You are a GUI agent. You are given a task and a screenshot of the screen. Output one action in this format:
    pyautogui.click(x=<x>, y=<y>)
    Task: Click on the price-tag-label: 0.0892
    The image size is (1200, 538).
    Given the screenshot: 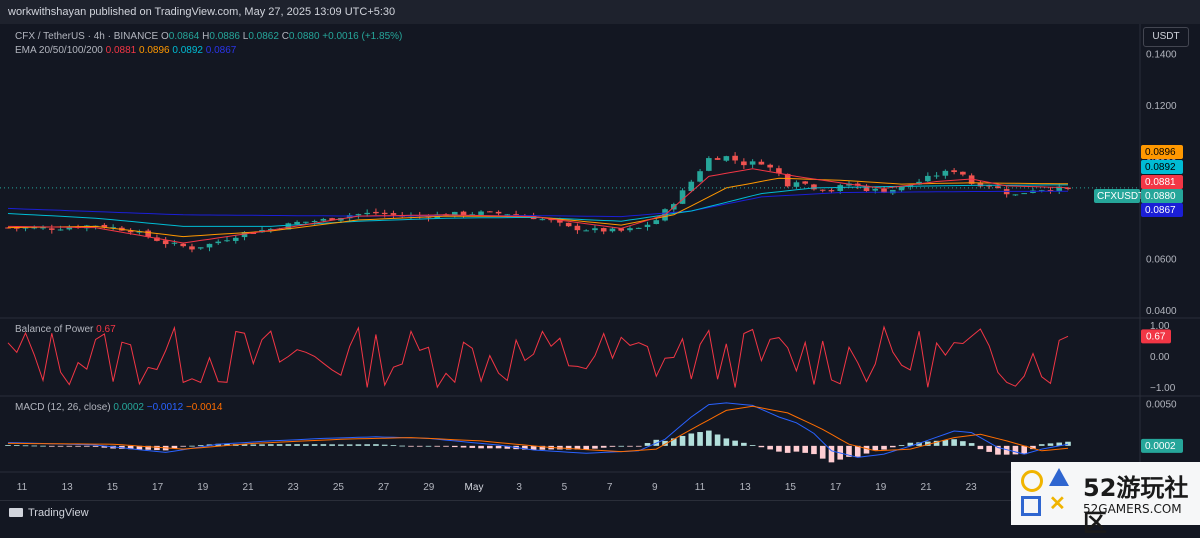 What is the action you would take?
    pyautogui.click(x=1160, y=167)
    